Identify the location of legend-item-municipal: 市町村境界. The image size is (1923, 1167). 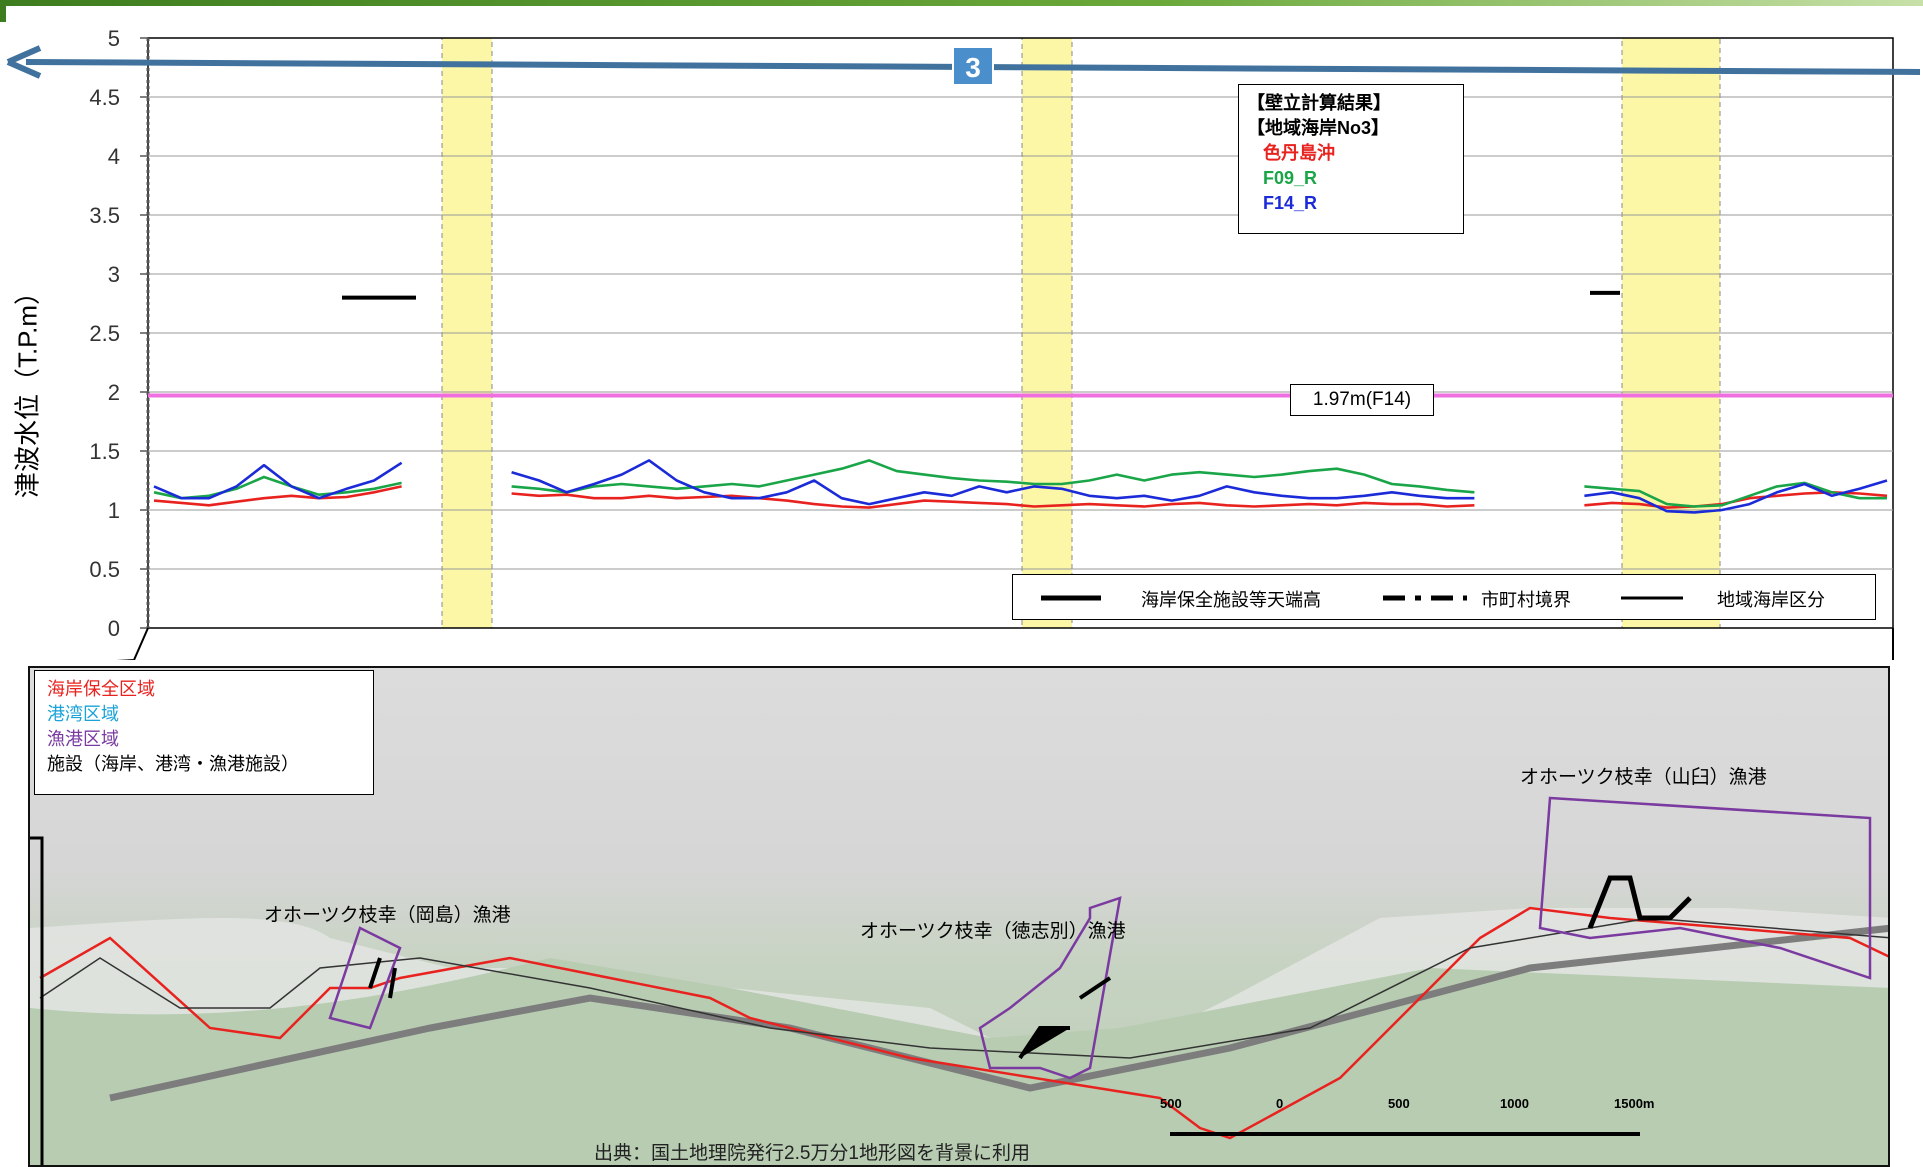
(1526, 600).